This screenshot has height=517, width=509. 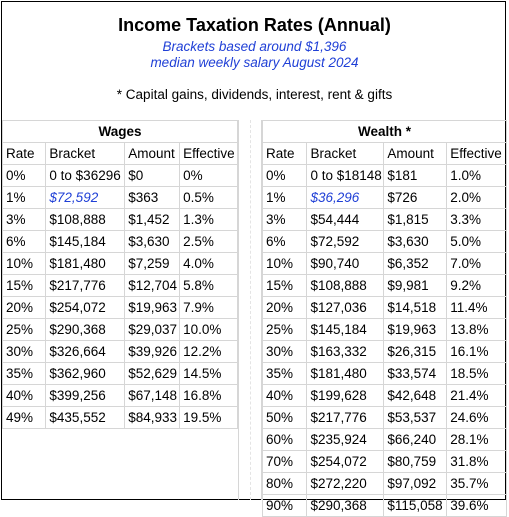 What do you see at coordinates (208, 351) in the screenshot?
I see `wages-cell: 12.2%` at bounding box center [208, 351].